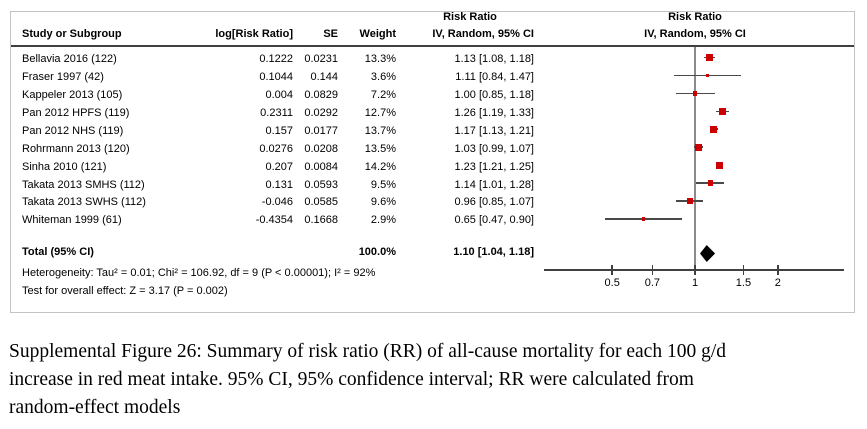 Image resolution: width=867 pixels, height=429 pixels. Describe the element at coordinates (321, 130) in the screenshot. I see `standard-error-value: 0.0177` at that location.